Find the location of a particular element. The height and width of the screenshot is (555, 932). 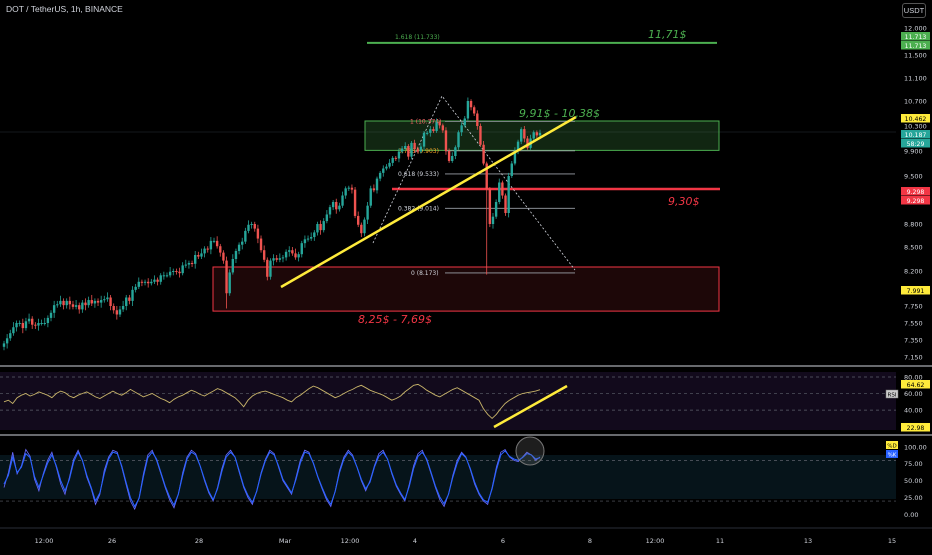

rsi-value-label: 64.62 is located at coordinates (916, 385).